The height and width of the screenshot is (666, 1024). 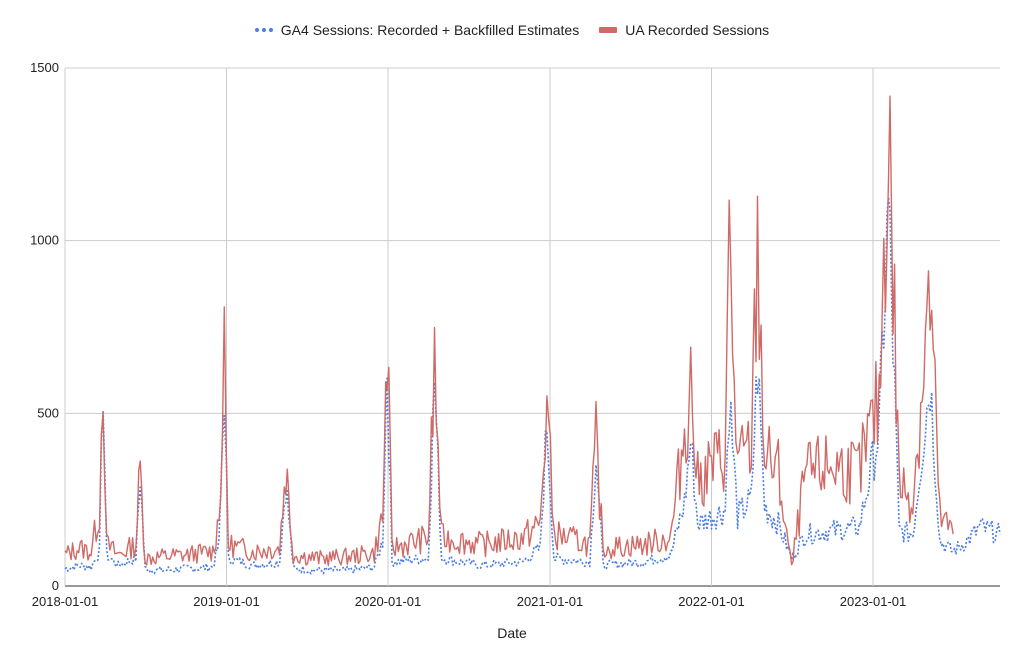 I want to click on y-tick-label: 1000, so click(x=44, y=240).